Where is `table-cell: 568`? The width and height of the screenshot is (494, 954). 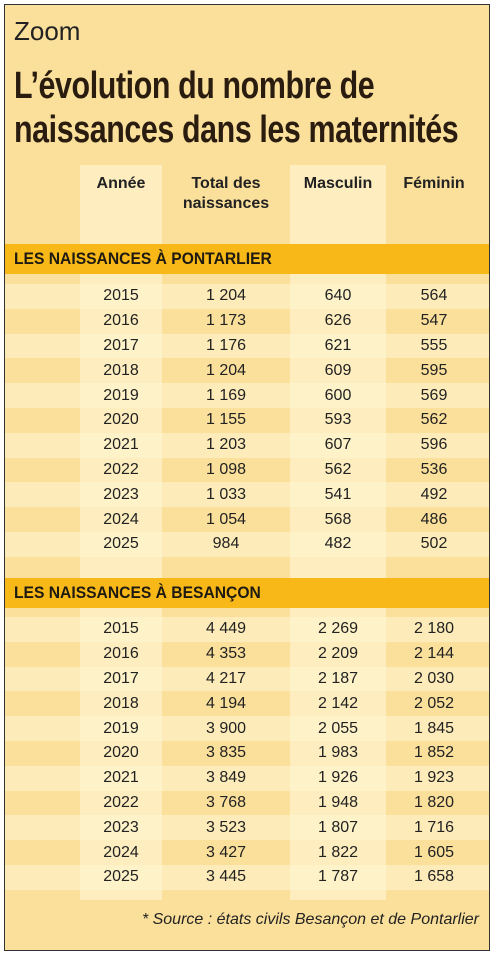
table-cell: 568 is located at coordinates (338, 519).